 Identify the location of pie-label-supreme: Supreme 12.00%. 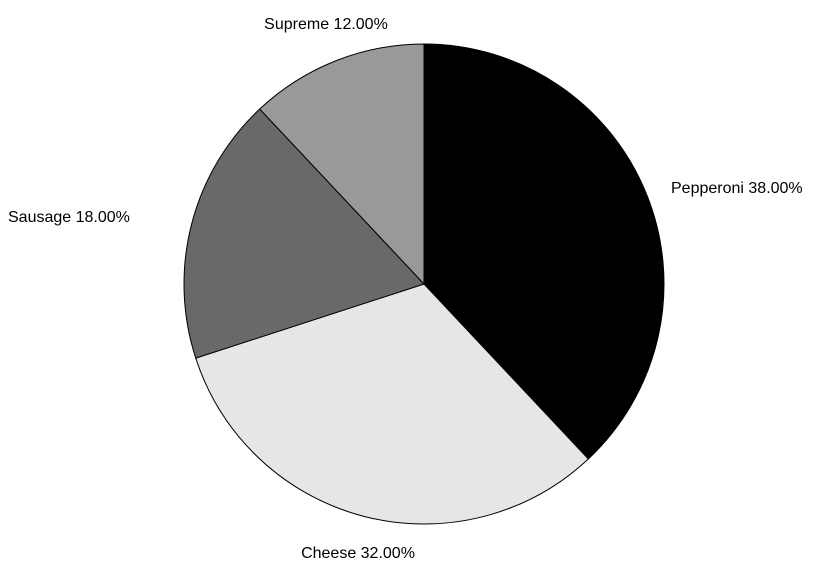
(326, 24).